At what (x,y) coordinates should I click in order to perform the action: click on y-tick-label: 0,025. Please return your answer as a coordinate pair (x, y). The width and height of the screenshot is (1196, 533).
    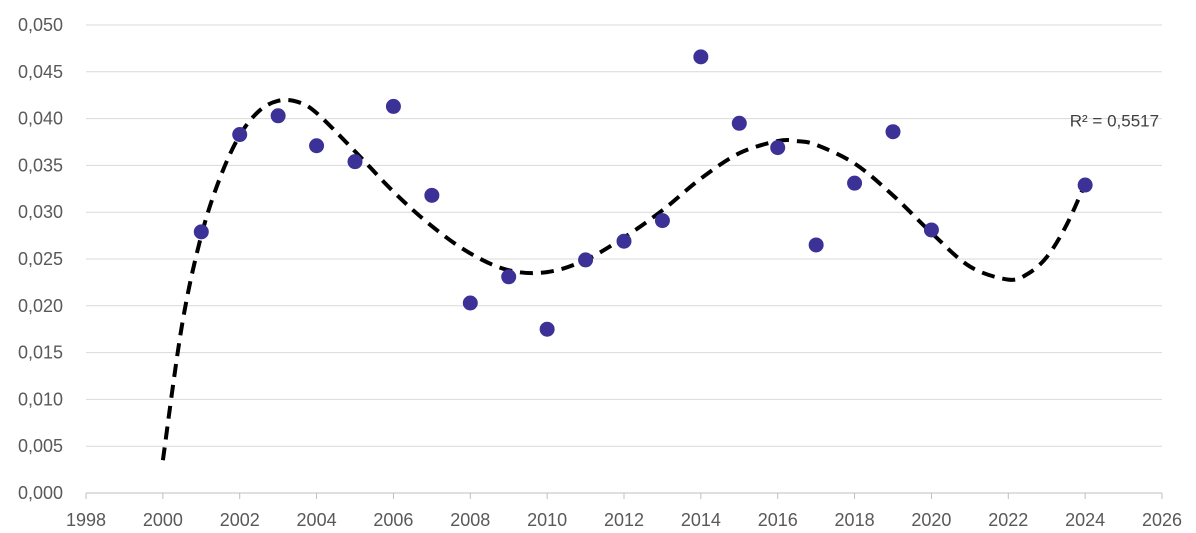
    Looking at the image, I should click on (40, 259).